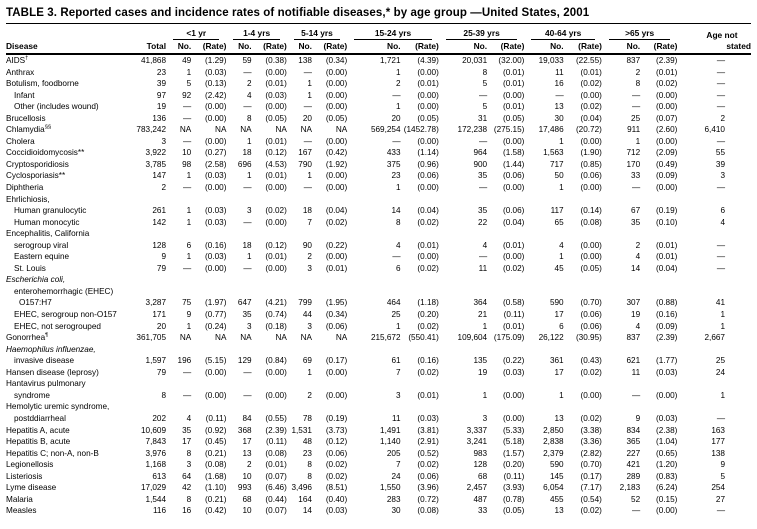  Describe the element at coordinates (50, 211) in the screenshot. I see `disease-name: Human granulocytic` at that location.